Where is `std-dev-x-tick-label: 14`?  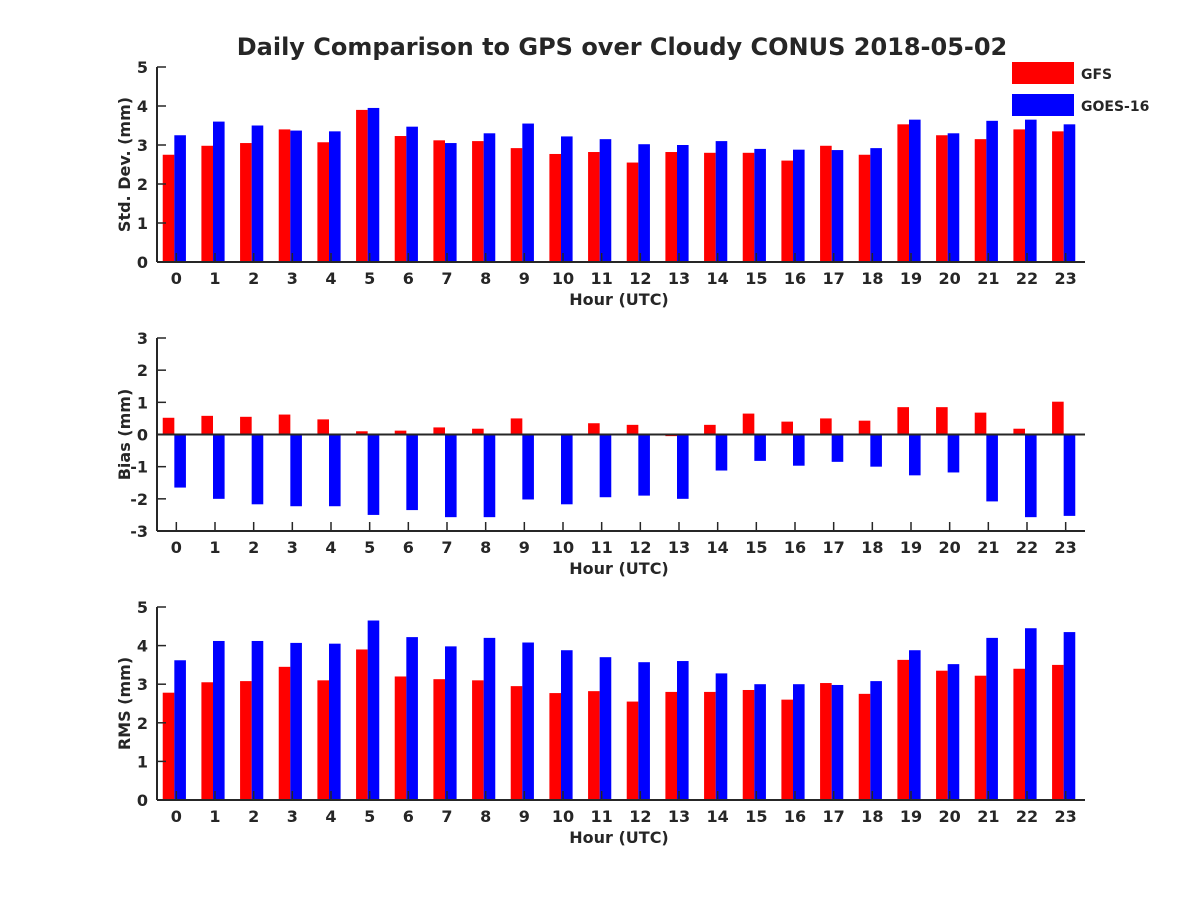 std-dev-x-tick-label: 14 is located at coordinates (718, 278).